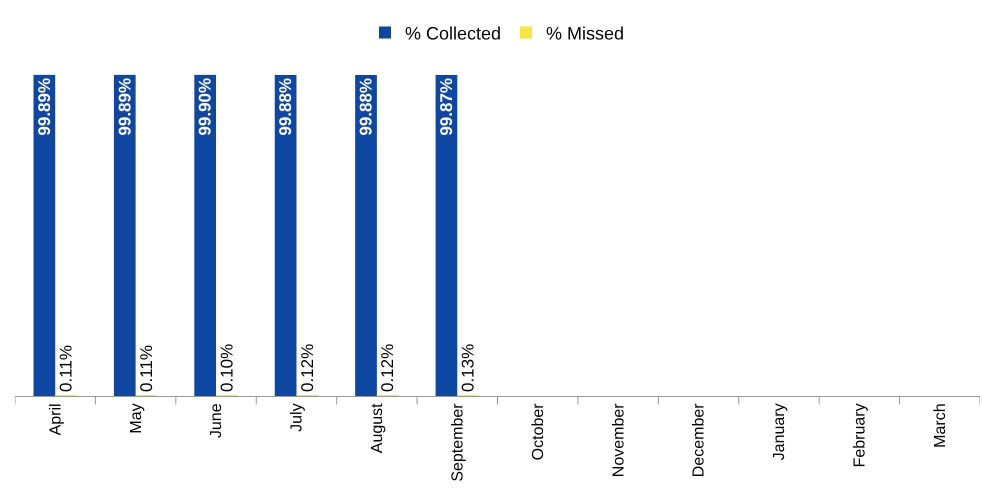 The width and height of the screenshot is (982, 504). Describe the element at coordinates (940, 425) in the screenshot. I see `x-tick-label: March` at that location.